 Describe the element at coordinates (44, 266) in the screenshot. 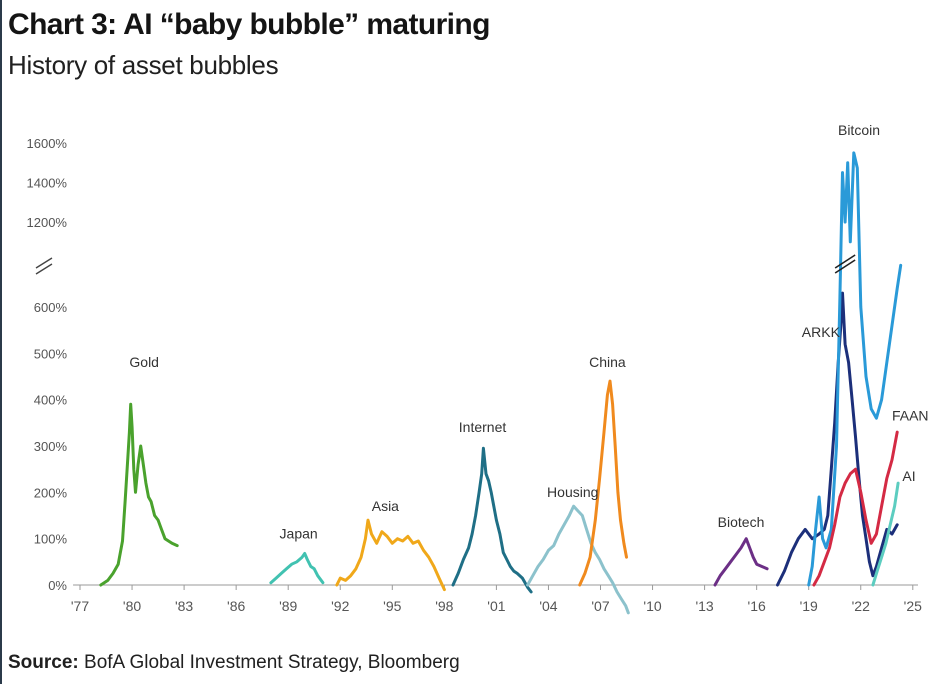

I see `y-axis-break` at that location.